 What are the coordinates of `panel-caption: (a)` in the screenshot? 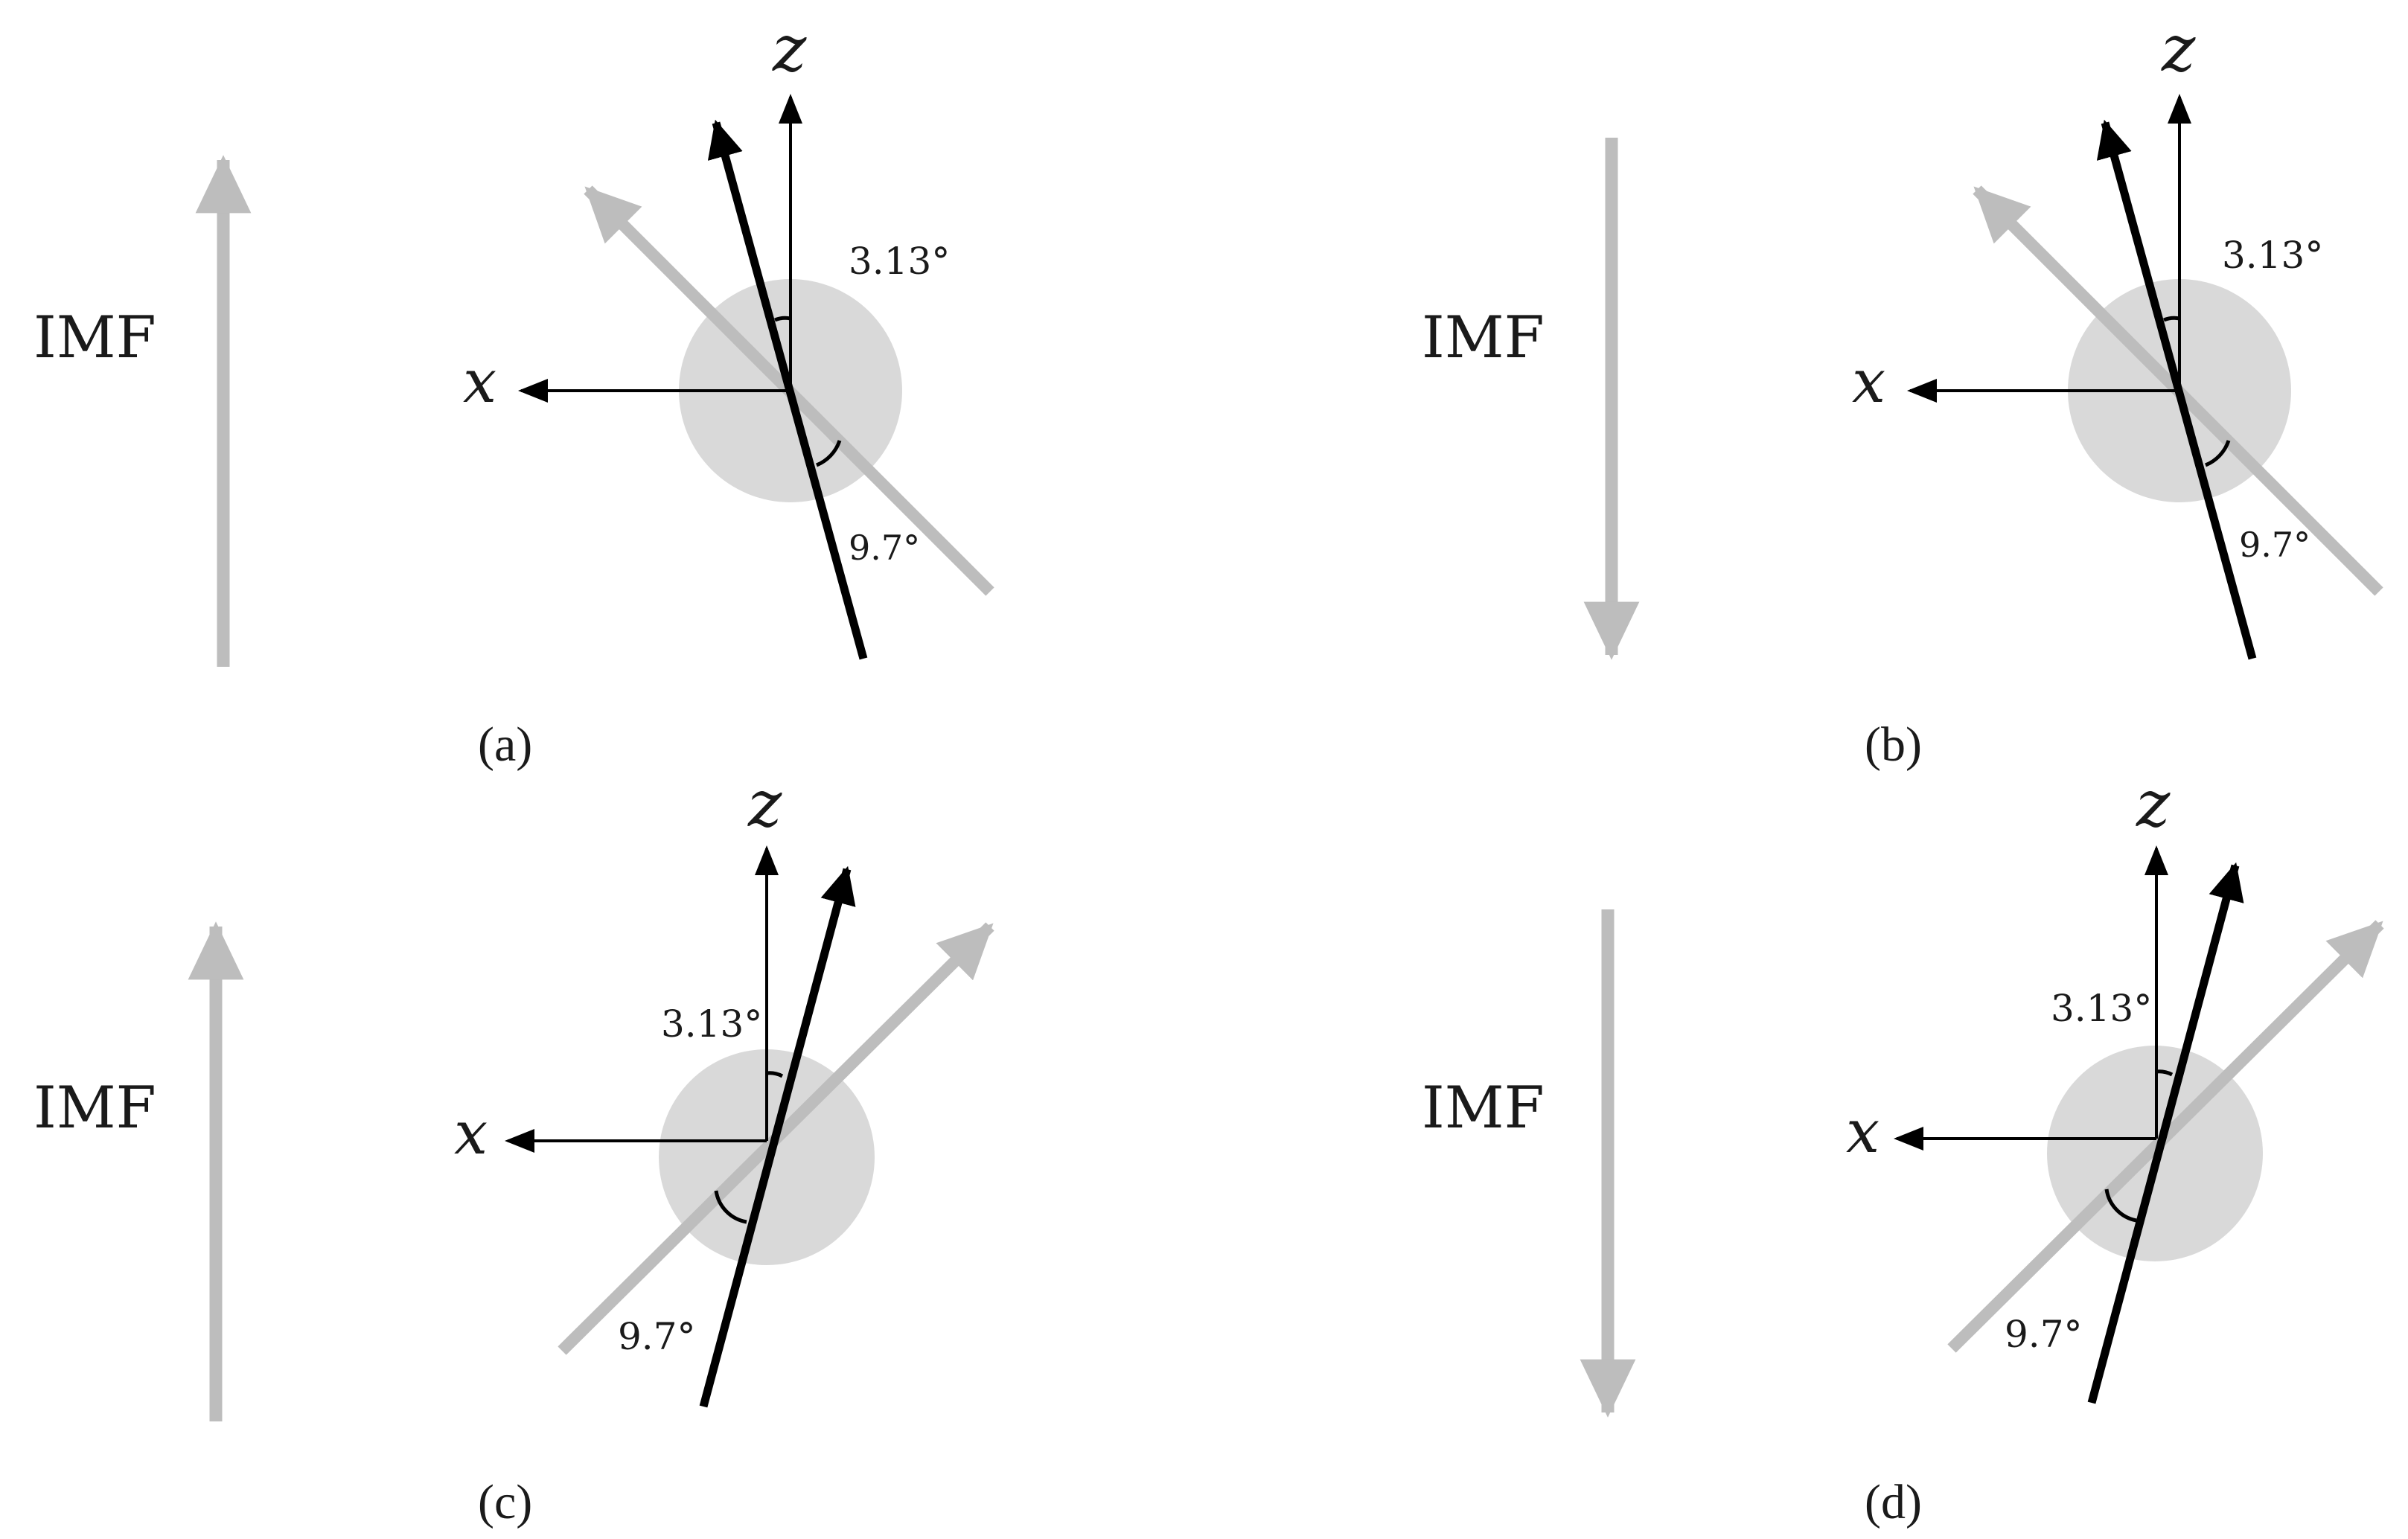 It's located at (505, 744).